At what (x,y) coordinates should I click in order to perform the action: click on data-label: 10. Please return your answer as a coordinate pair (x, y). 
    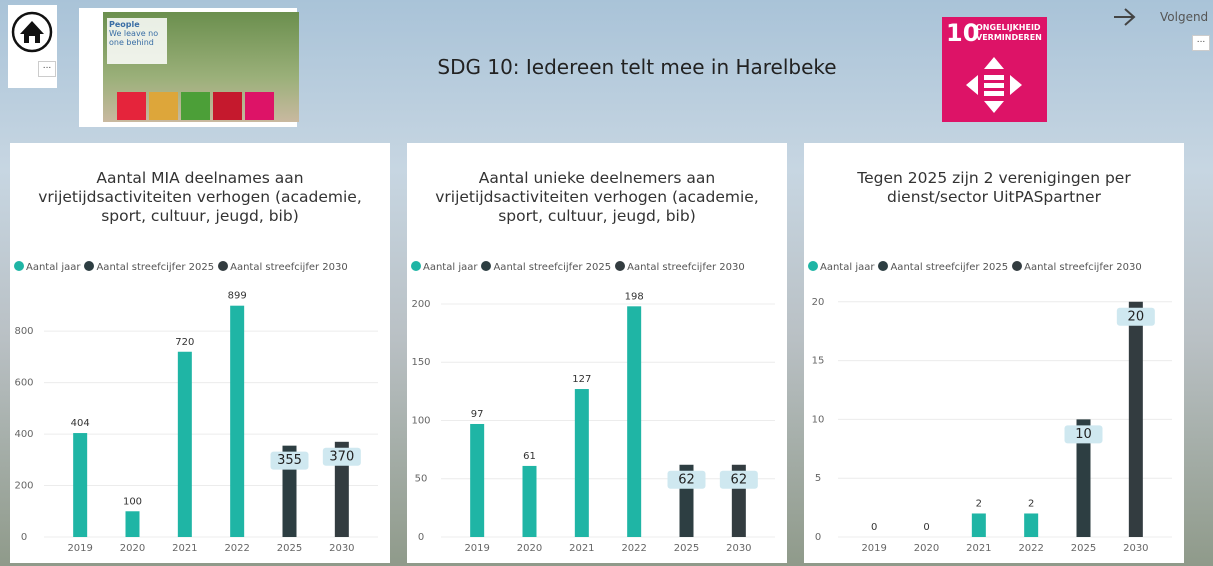
    Looking at the image, I should click on (1083, 434).